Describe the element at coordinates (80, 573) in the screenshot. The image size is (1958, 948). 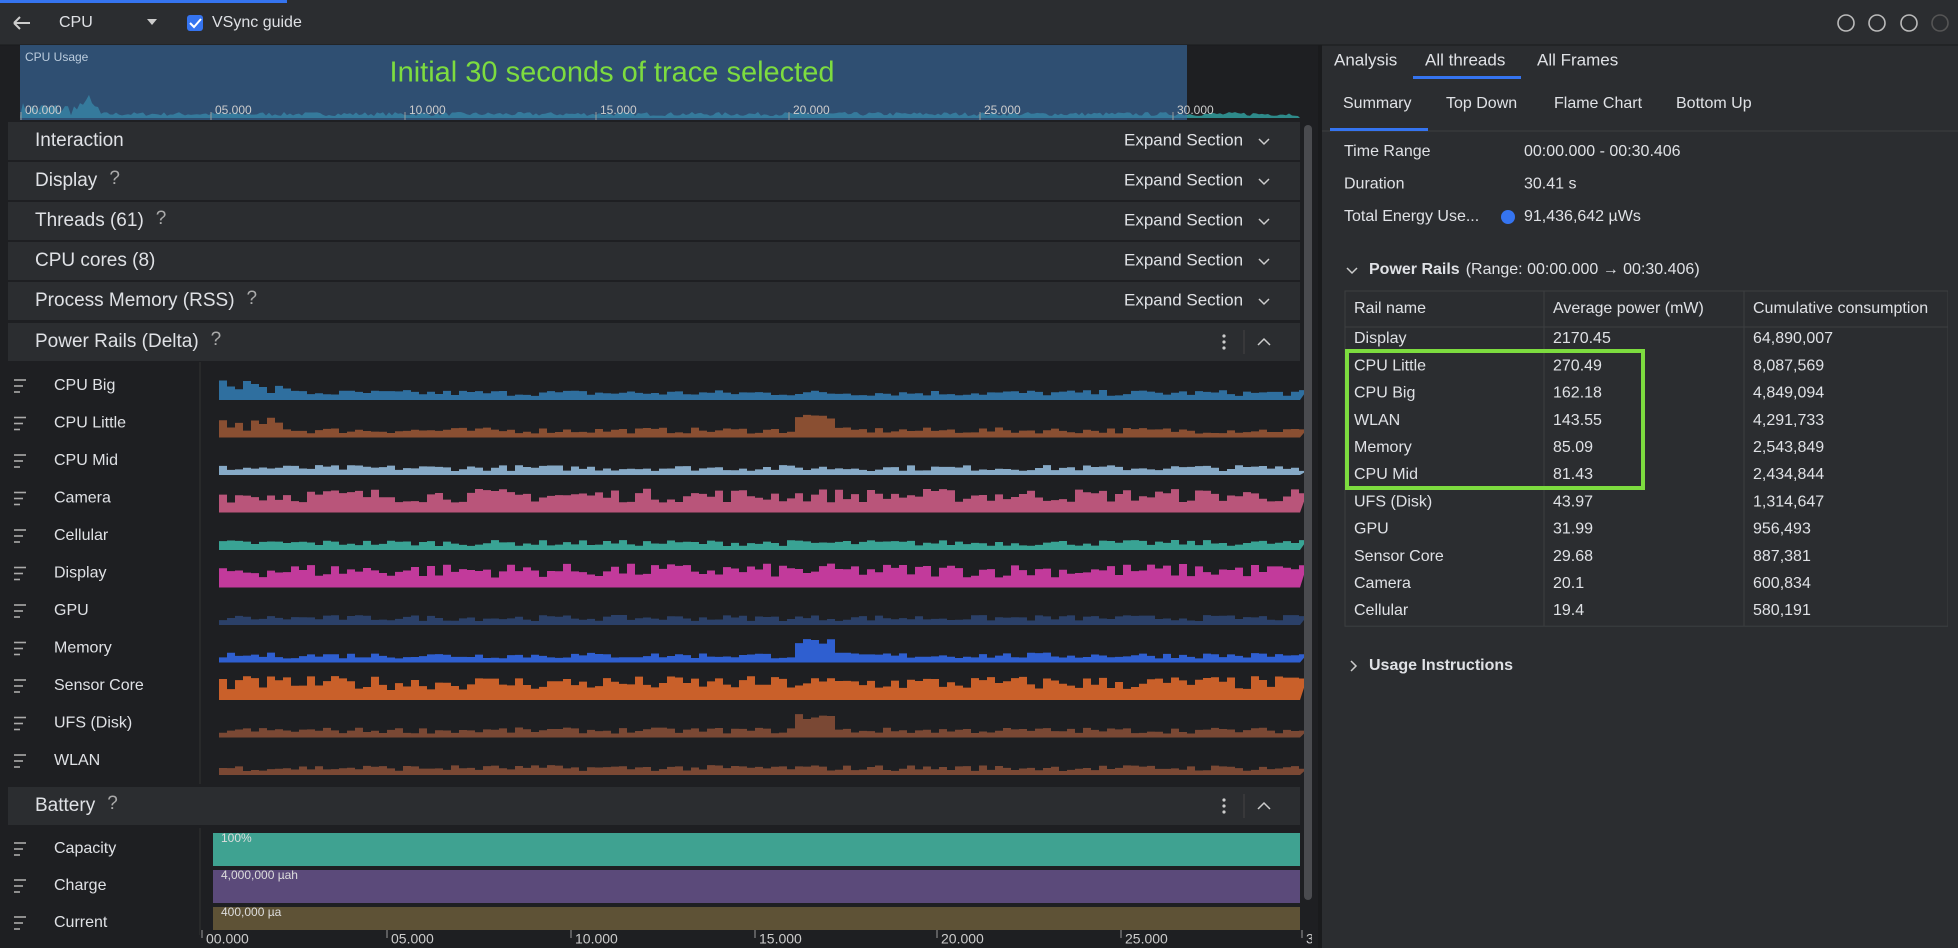
I see `track-label: Display` at that location.